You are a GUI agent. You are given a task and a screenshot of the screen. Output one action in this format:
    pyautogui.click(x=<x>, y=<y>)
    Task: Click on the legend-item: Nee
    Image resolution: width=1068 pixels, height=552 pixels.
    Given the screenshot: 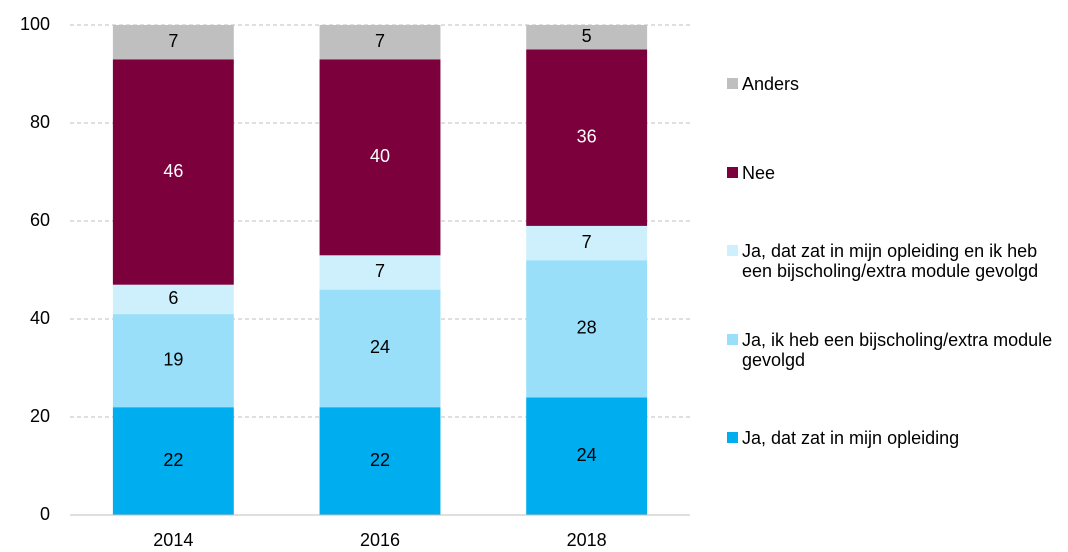 What is the action you would take?
    pyautogui.click(x=894, y=173)
    